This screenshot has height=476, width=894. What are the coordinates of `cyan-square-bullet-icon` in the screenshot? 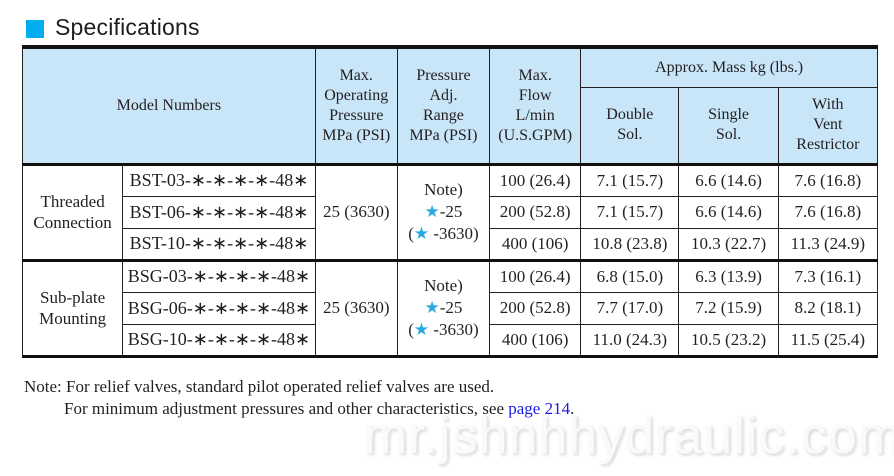 It's located at (35, 29).